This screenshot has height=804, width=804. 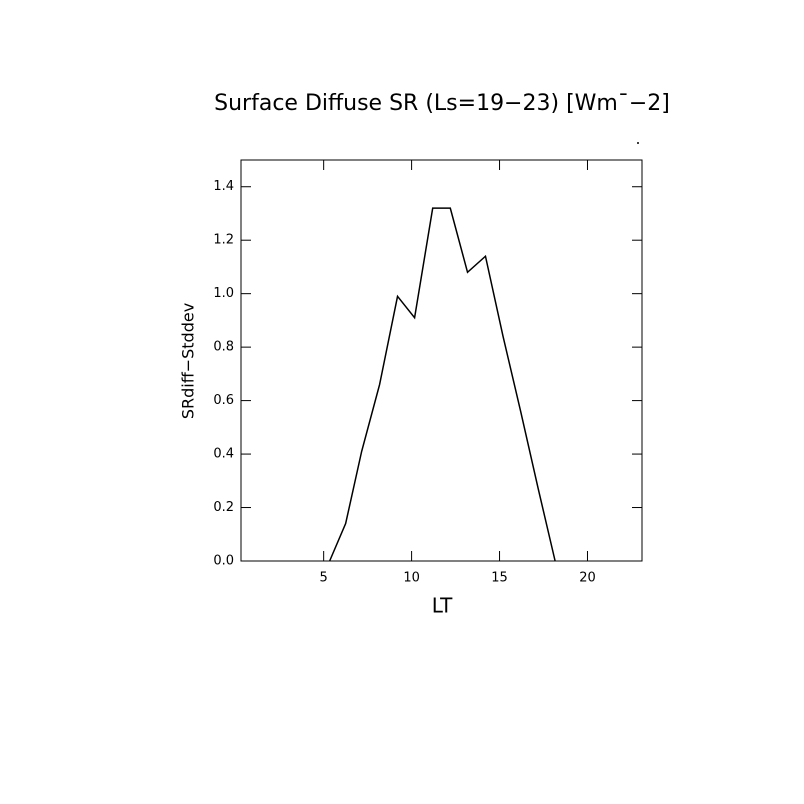 What do you see at coordinates (442, 384) in the screenshot?
I see `data-line` at bounding box center [442, 384].